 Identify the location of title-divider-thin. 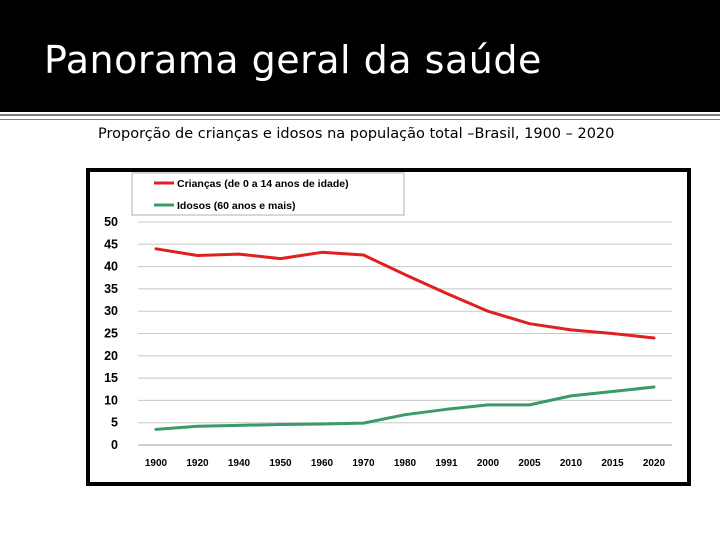
(360, 119).